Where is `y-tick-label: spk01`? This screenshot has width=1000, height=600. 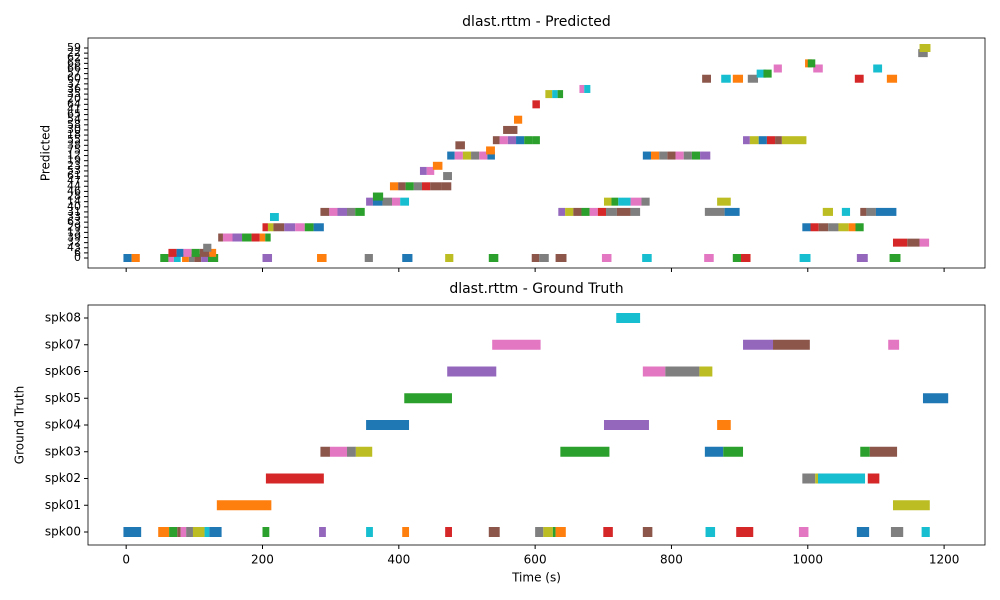 y-tick-label: spk01 is located at coordinates (63, 505).